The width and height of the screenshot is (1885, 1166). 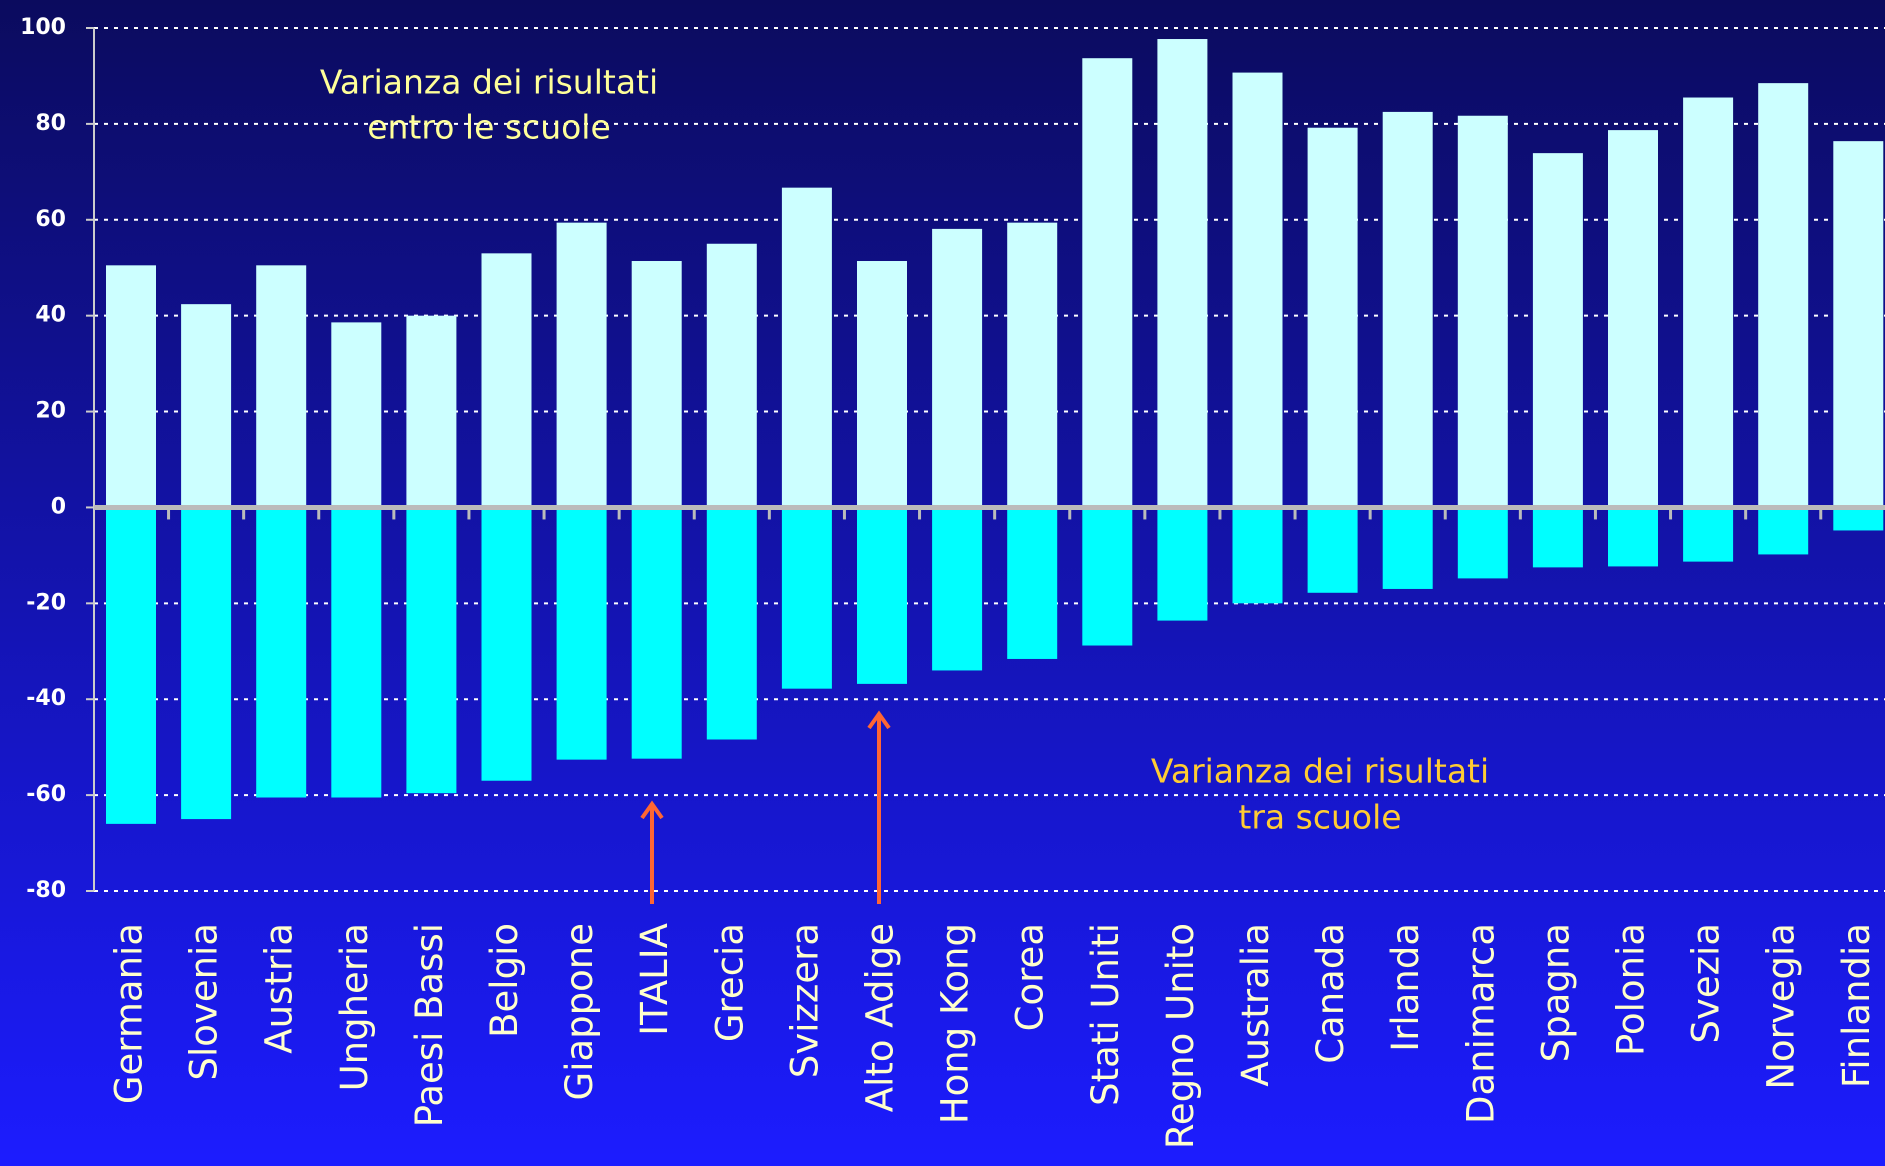 I want to click on y-tick-label: 0, so click(x=58, y=506).